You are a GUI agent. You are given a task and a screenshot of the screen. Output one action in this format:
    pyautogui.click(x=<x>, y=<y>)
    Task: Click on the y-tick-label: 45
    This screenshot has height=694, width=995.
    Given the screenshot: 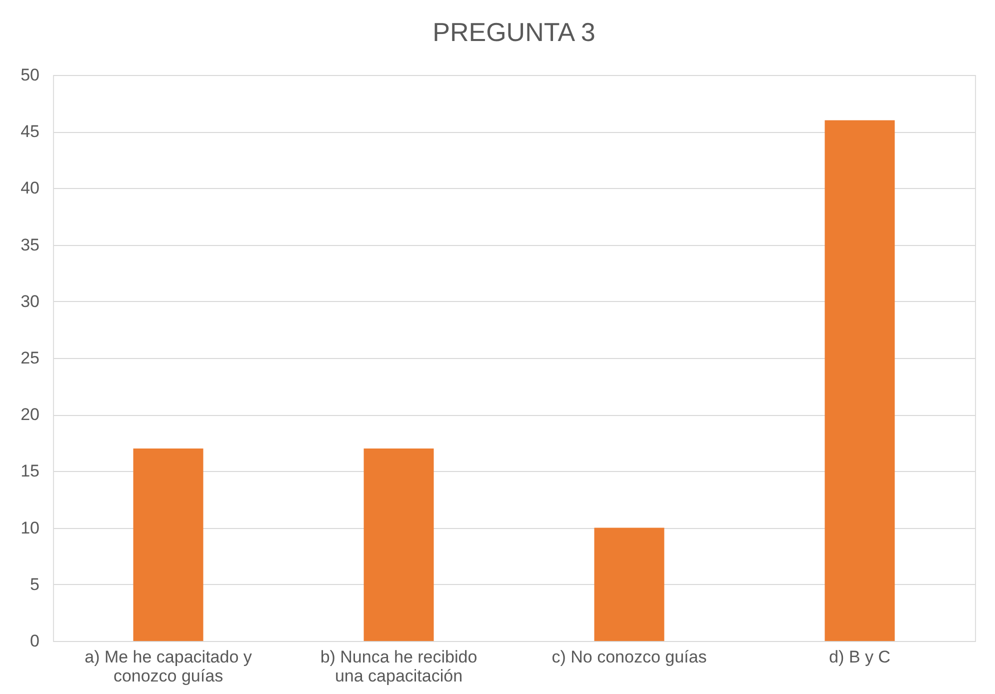 What is the action you would take?
    pyautogui.click(x=30, y=132)
    